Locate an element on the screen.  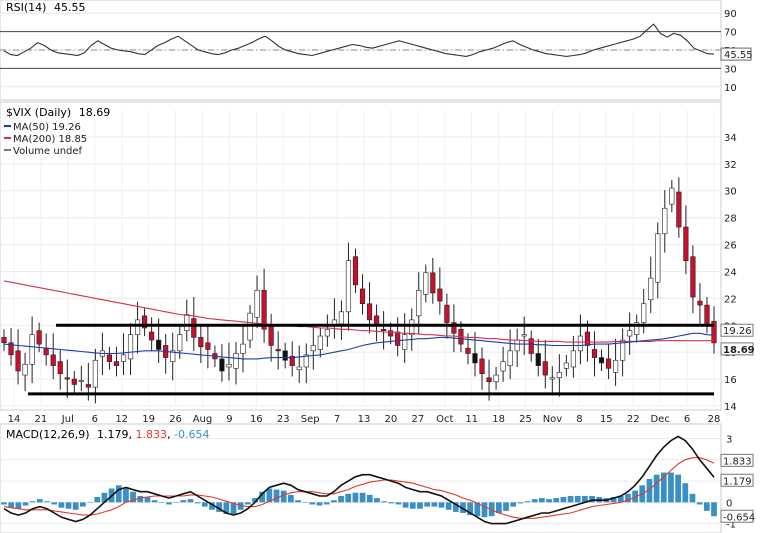
date-tick-label: 22 is located at coordinates (633, 419).